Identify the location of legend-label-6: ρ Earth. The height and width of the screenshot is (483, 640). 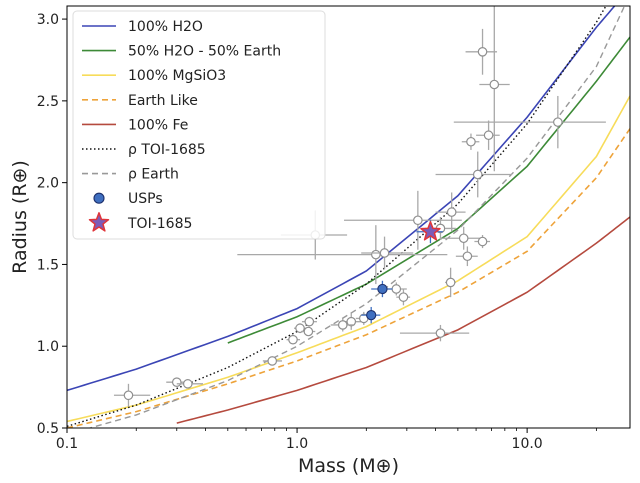
(153, 175).